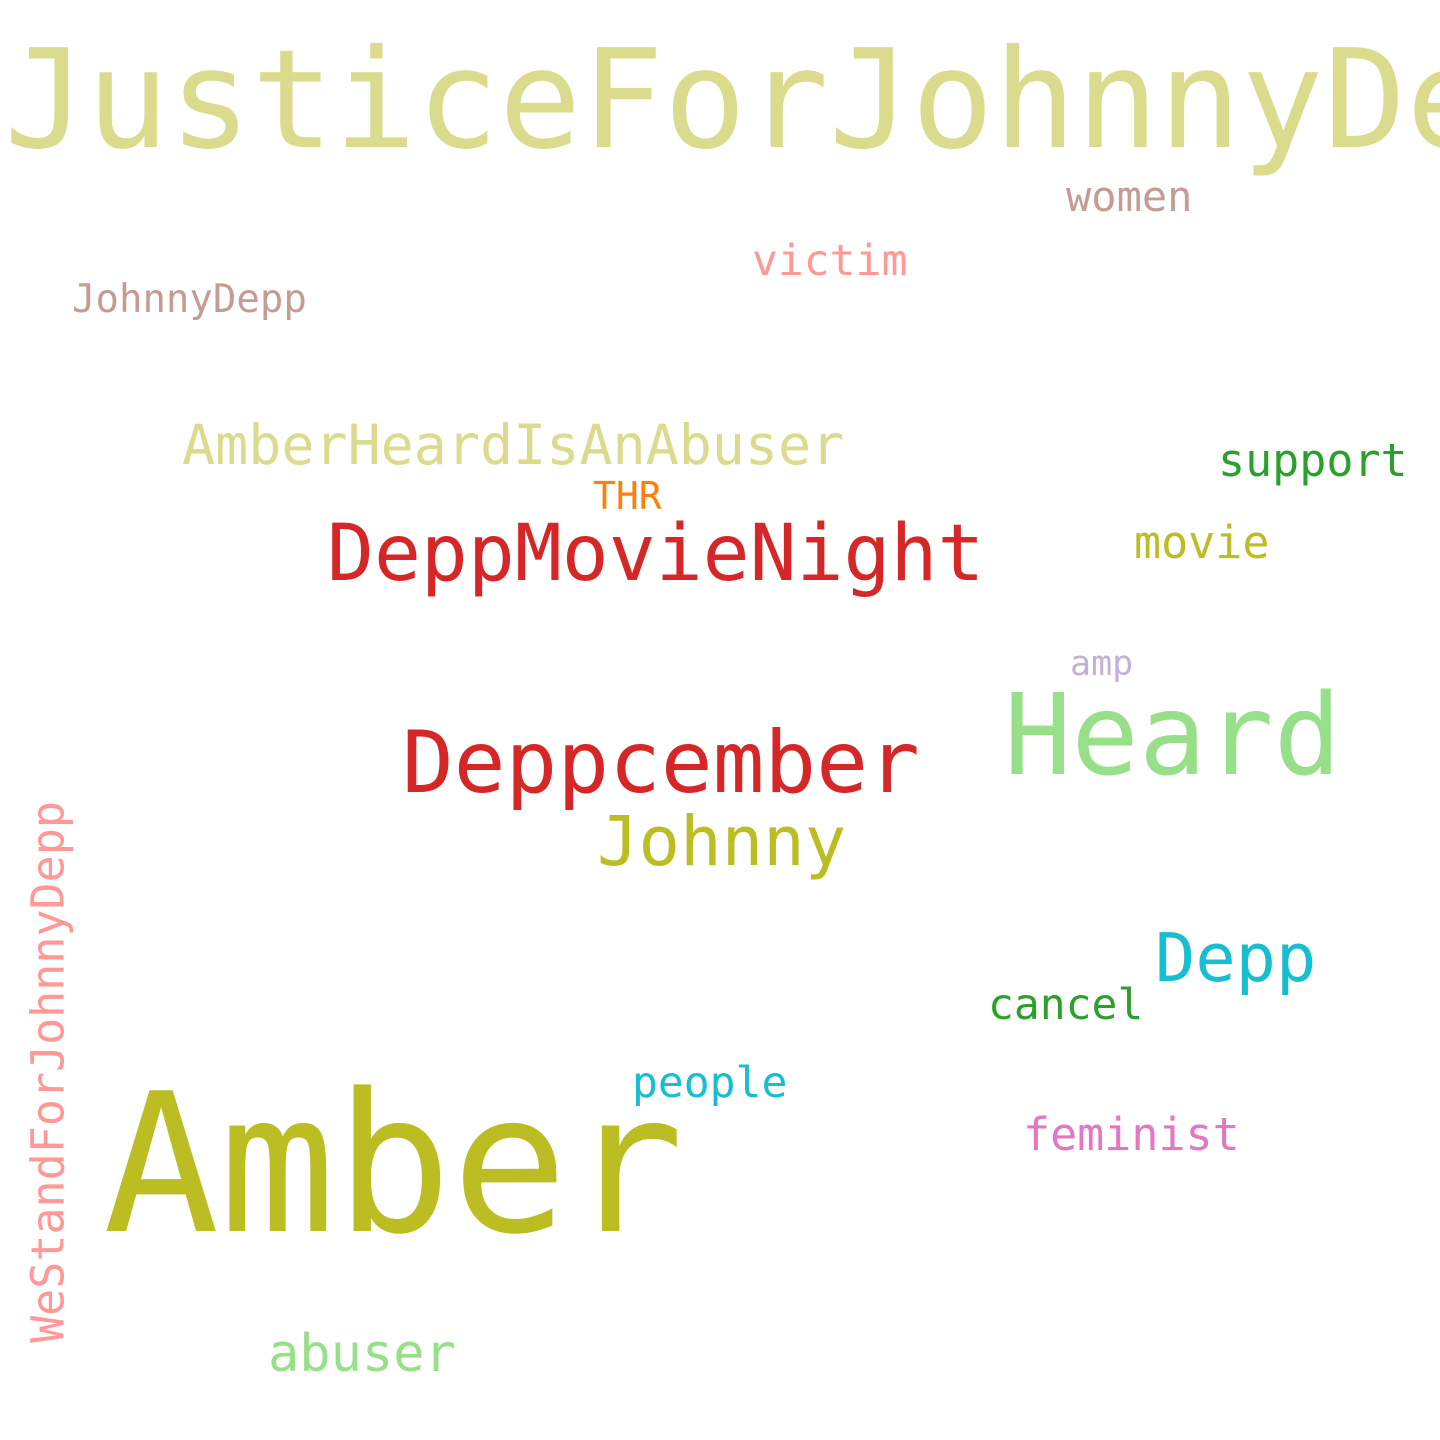  I want to click on word-justiceforjohnnydepp: JusticeForJohnnyDepp, so click(722, 100).